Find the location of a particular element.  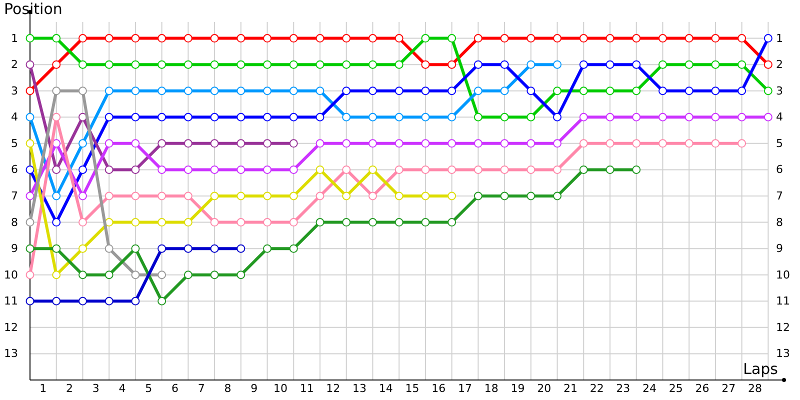

y2-tick-label: 6 is located at coordinates (779, 169).